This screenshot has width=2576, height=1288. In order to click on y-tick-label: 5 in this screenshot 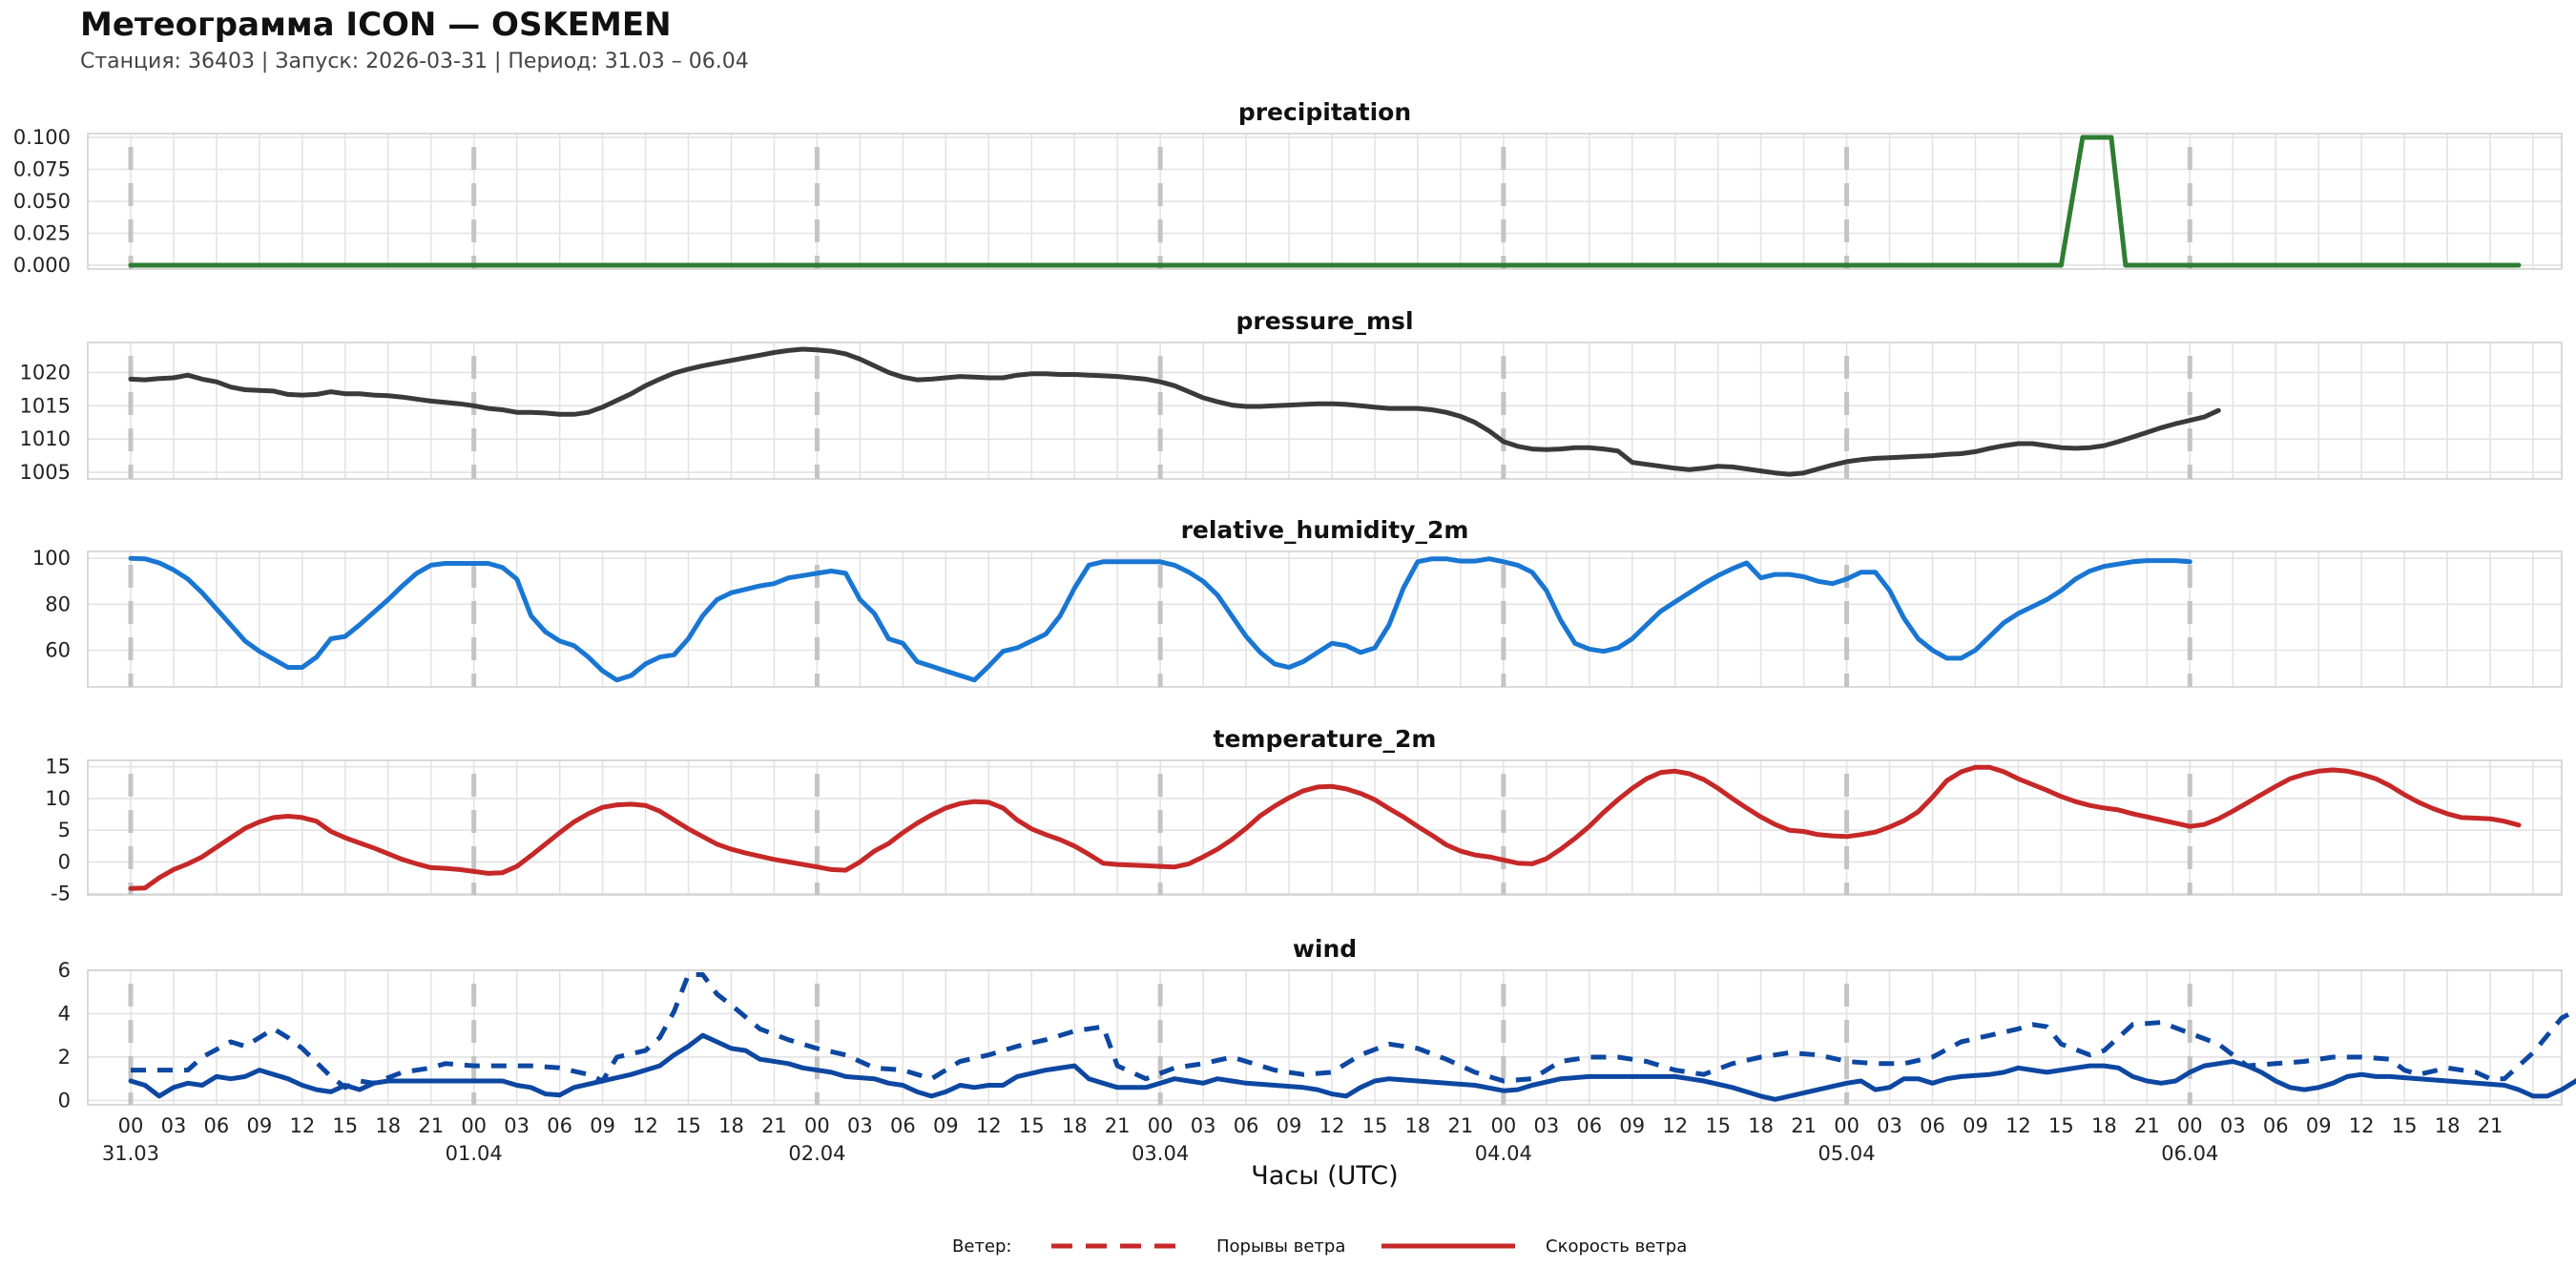, I will do `click(64, 830)`.